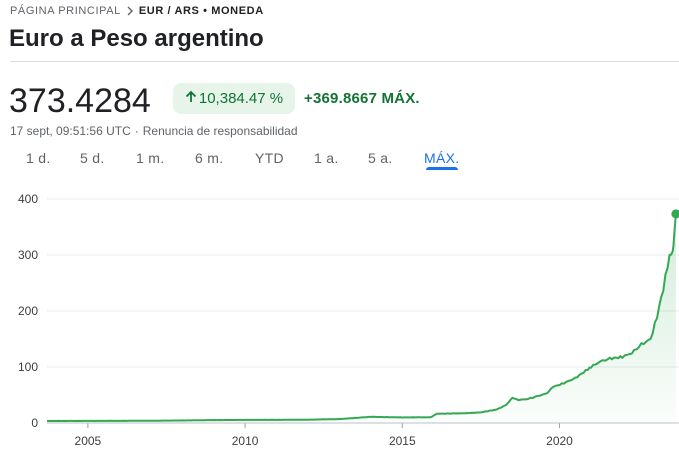 The height and width of the screenshot is (458, 679). Describe the element at coordinates (28, 311) in the screenshot. I see `y-tick-label: 200` at that location.